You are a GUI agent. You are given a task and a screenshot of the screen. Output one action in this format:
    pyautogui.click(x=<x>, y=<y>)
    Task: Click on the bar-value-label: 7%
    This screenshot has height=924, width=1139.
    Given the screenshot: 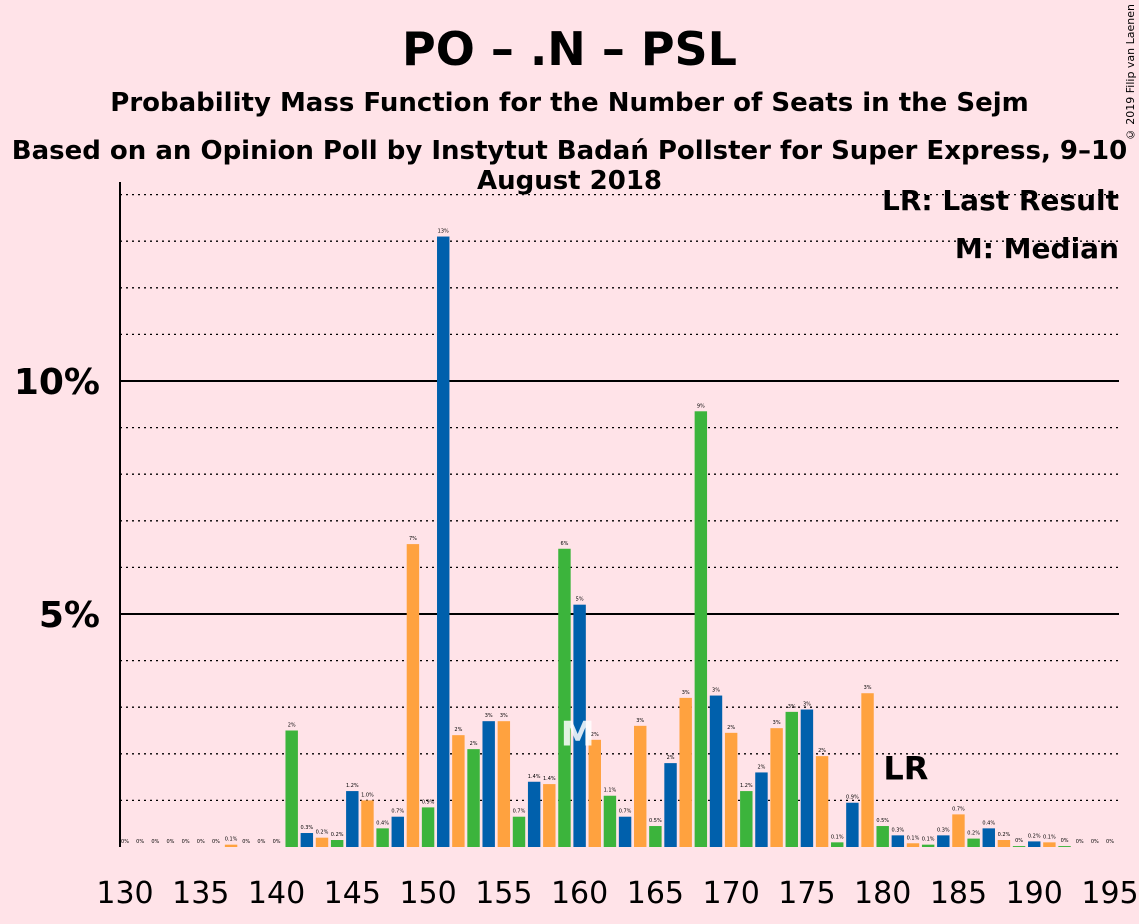 What is the action you would take?
    pyautogui.click(x=413, y=539)
    